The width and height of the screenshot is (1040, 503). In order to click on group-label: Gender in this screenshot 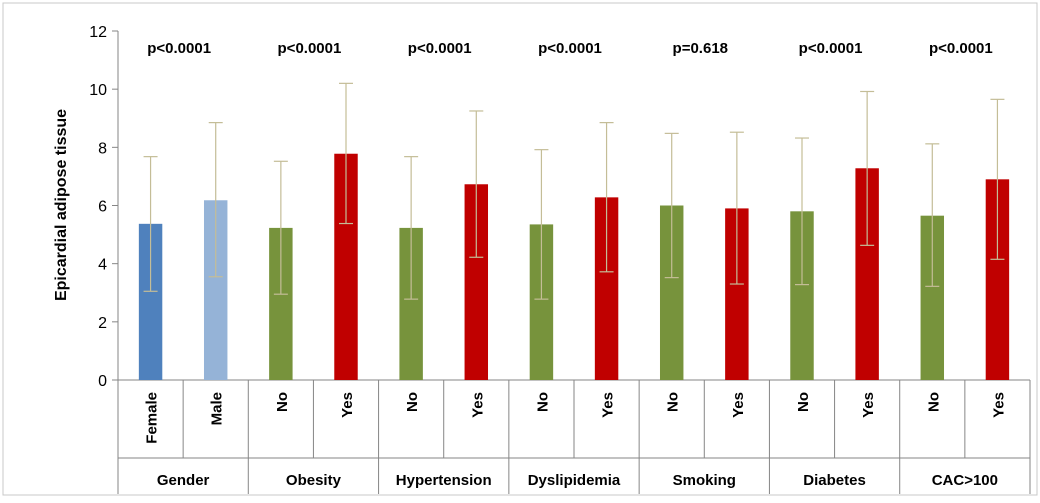, I will do `click(183, 480)`.